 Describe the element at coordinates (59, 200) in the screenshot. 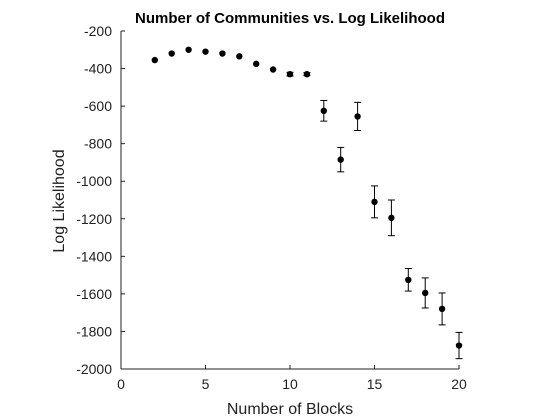

I see `y-axis-label: Log Likelihood` at that location.